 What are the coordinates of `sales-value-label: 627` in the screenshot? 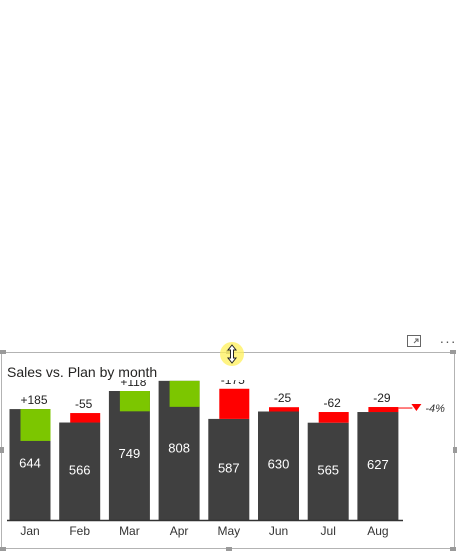 It's located at (378, 464).